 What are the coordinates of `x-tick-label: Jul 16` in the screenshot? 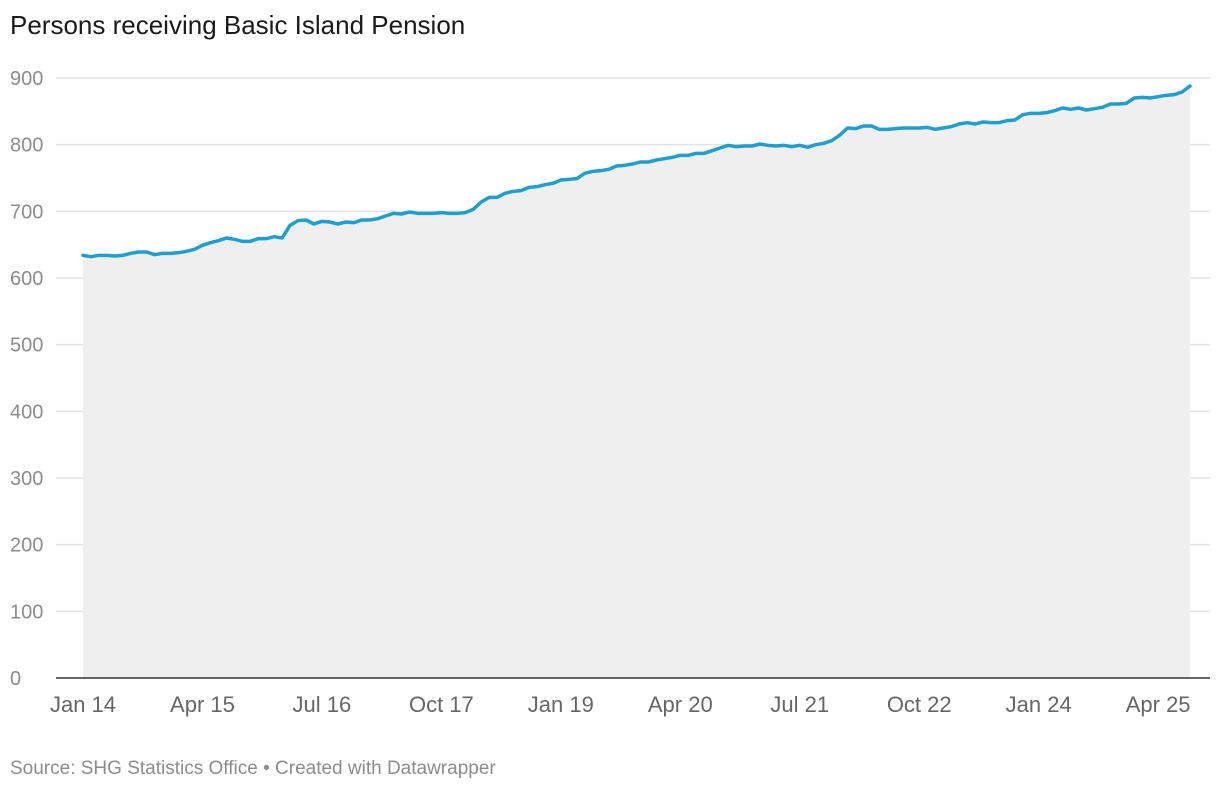 It's located at (322, 704).